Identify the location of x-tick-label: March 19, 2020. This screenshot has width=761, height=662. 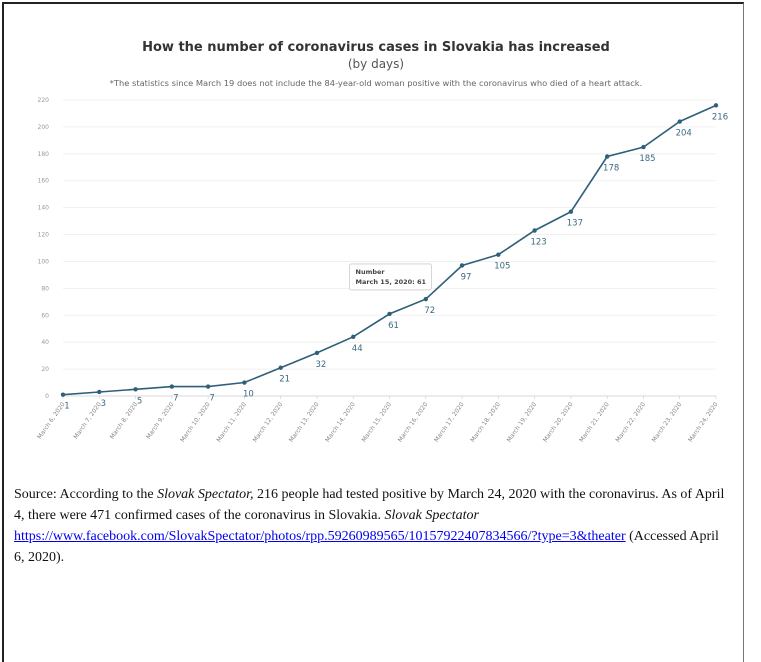
(522, 422).